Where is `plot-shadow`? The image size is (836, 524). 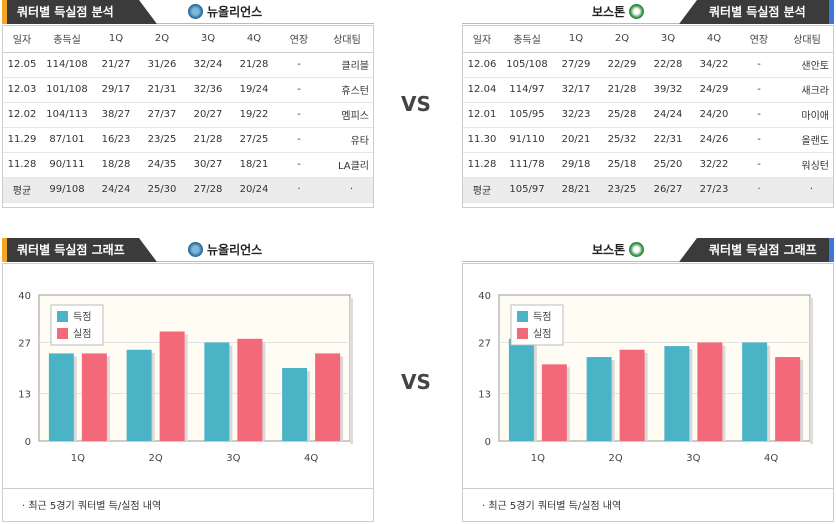
plot-shadow is located at coordinates (351, 371).